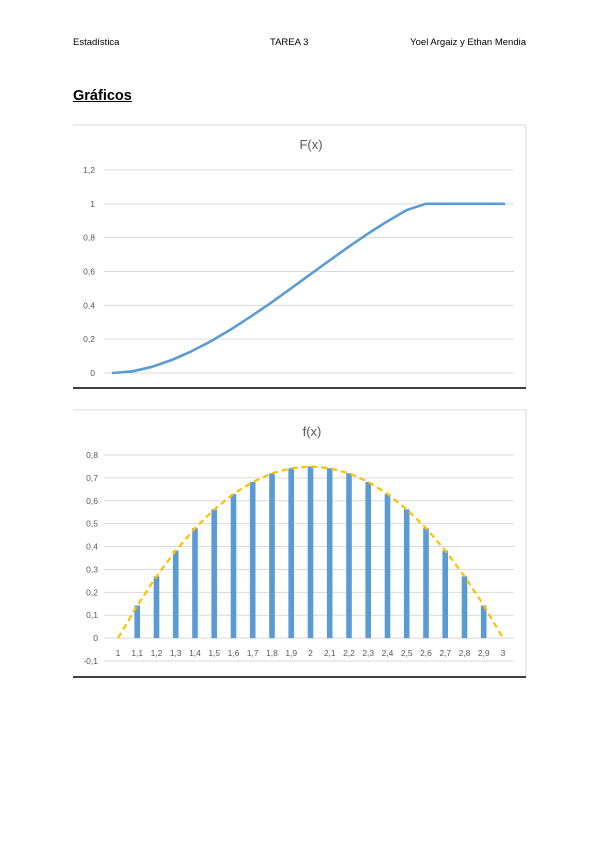  Describe the element at coordinates (468, 42) in the screenshot. I see `header-authors: Yoel Argaiz y Ethan Mendia` at that location.